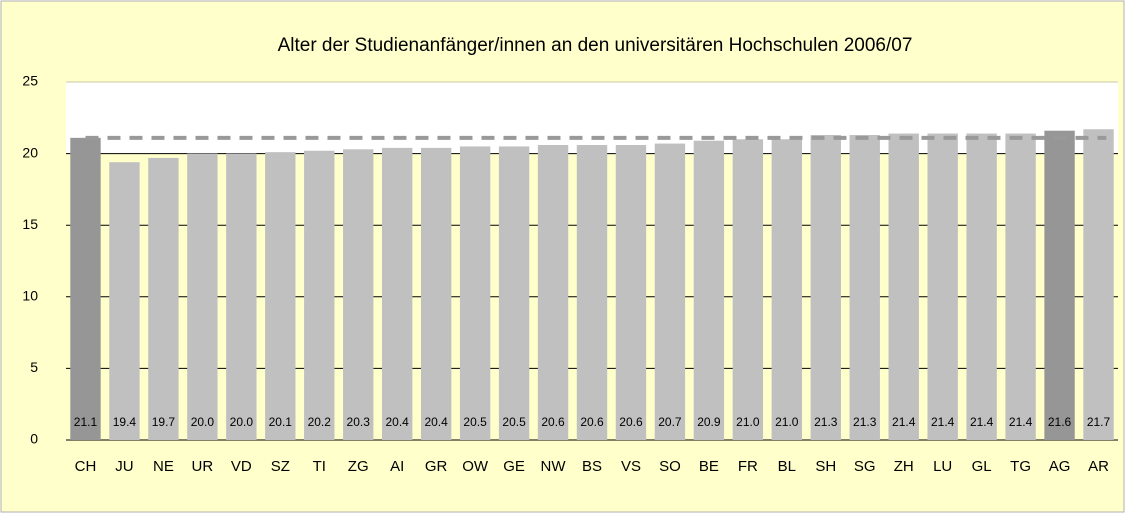 The width and height of the screenshot is (1125, 518). Describe the element at coordinates (163, 466) in the screenshot. I see `x-tick-label: NE` at that location.